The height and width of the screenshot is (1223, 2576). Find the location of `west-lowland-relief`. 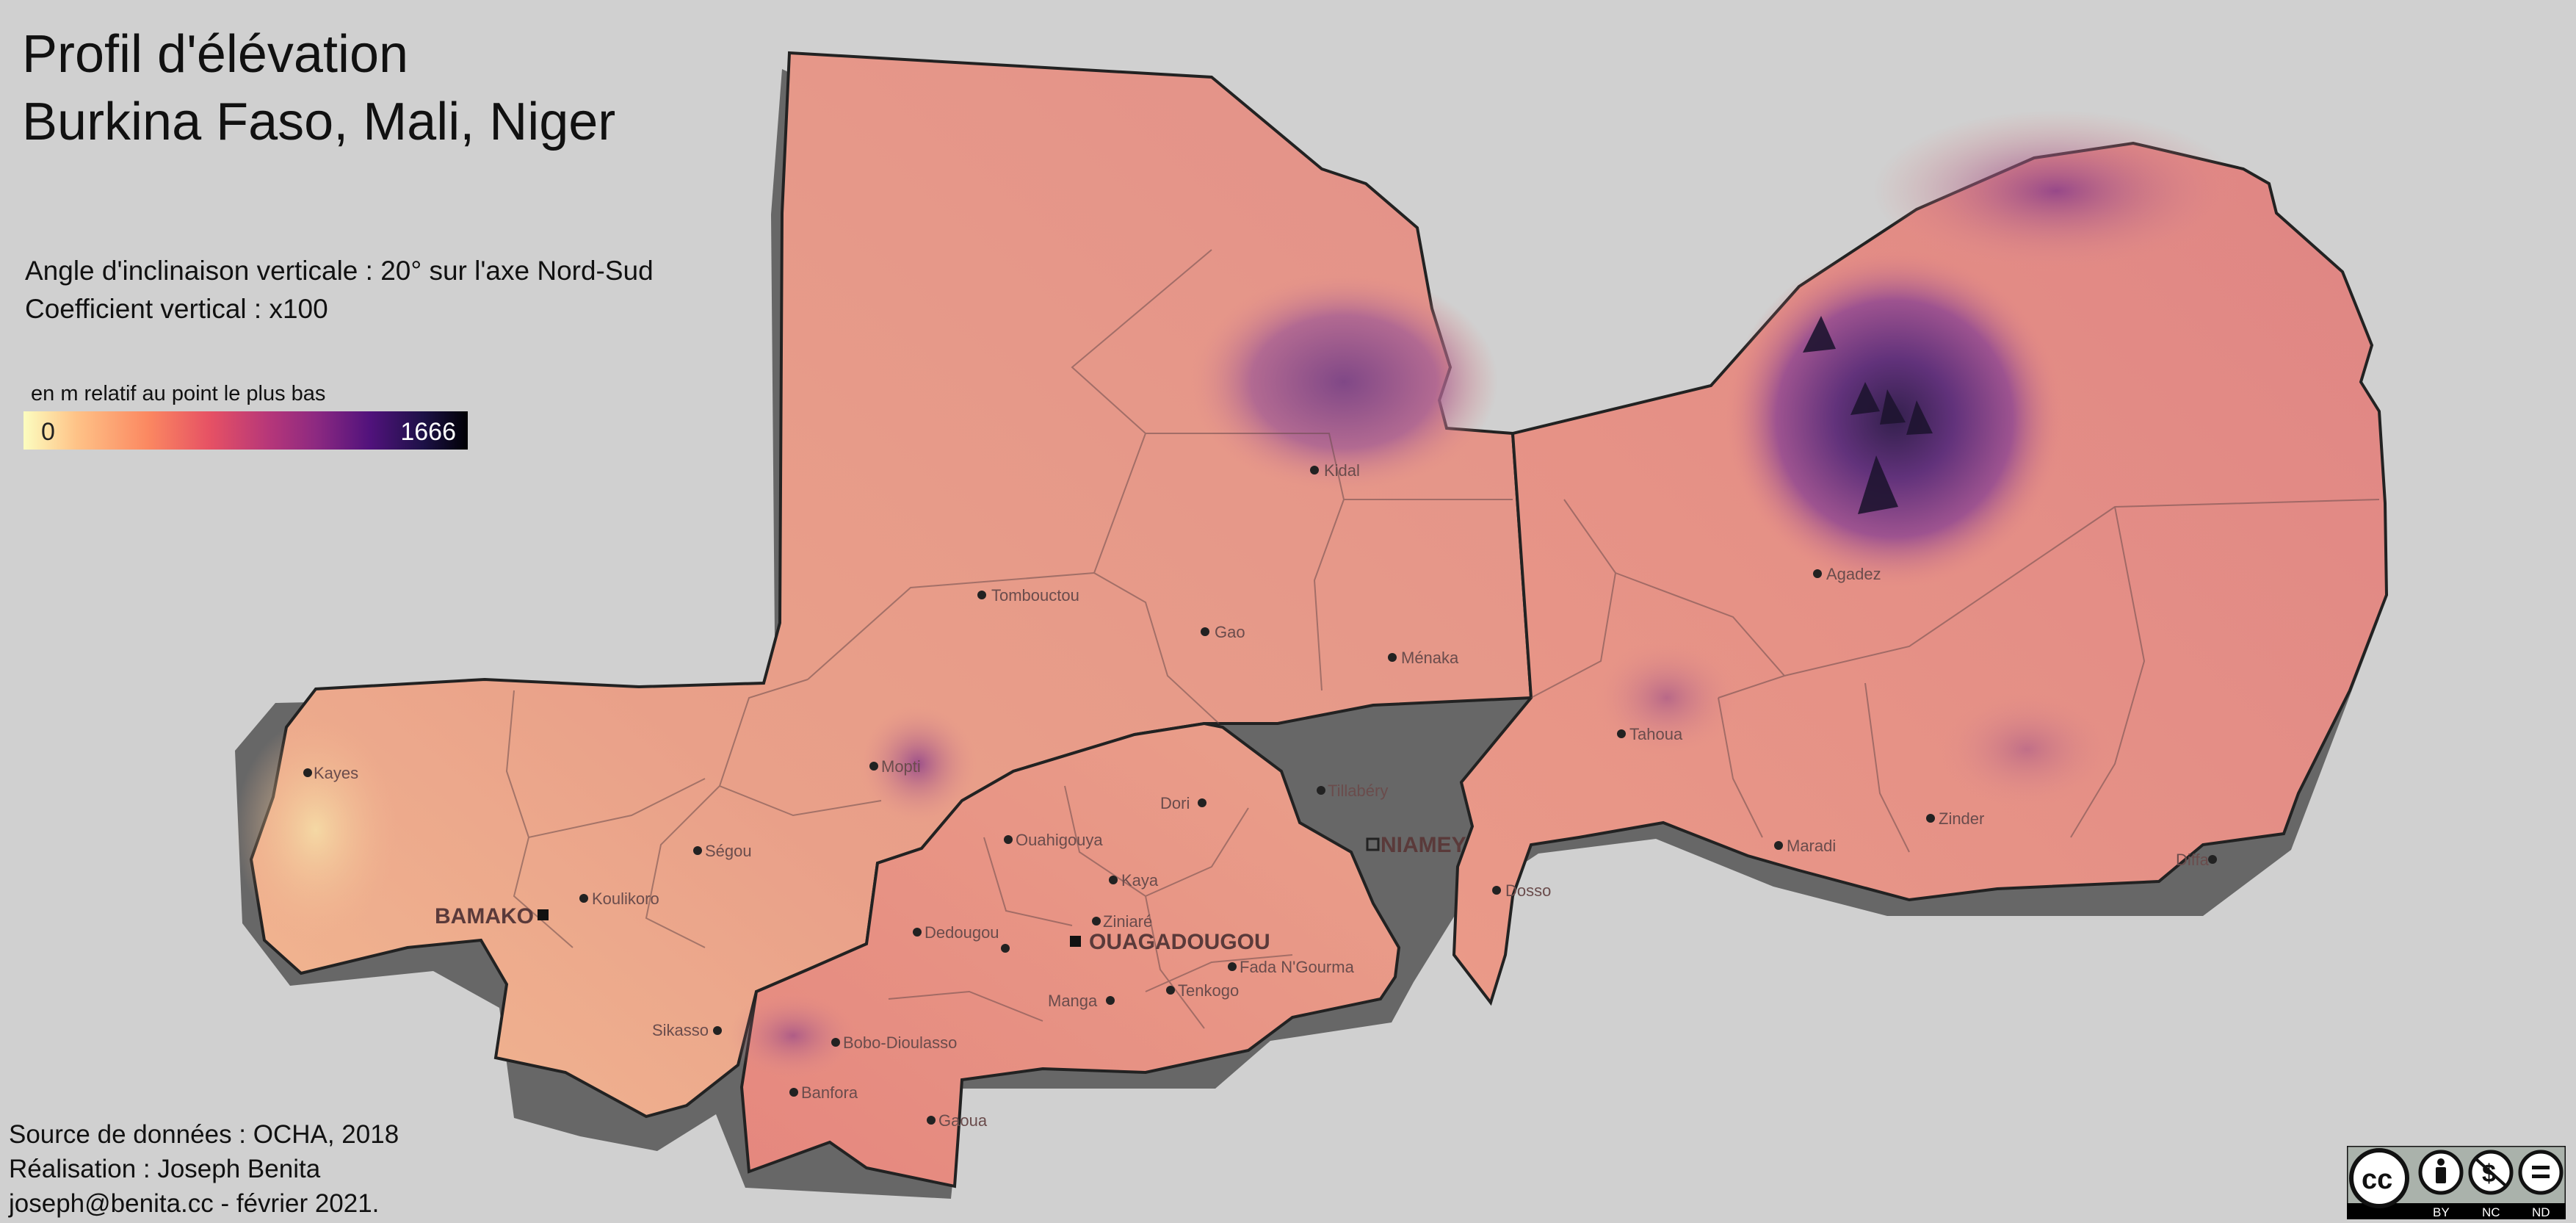

west-lowland-relief is located at coordinates (316, 830).